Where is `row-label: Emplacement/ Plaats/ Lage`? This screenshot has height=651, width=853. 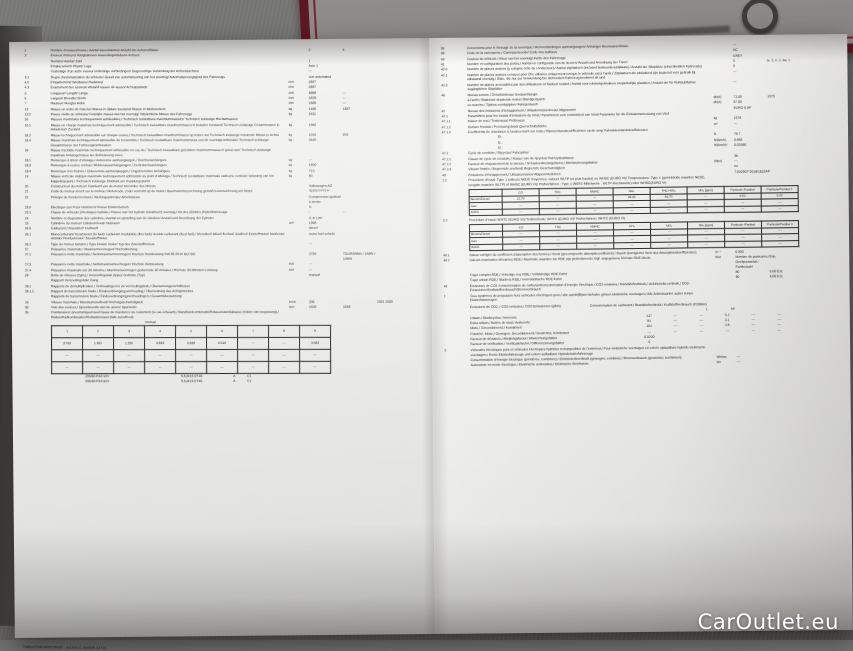
row-label: Emplacement/ Plaats/ Lage is located at coordinates (170, 66).